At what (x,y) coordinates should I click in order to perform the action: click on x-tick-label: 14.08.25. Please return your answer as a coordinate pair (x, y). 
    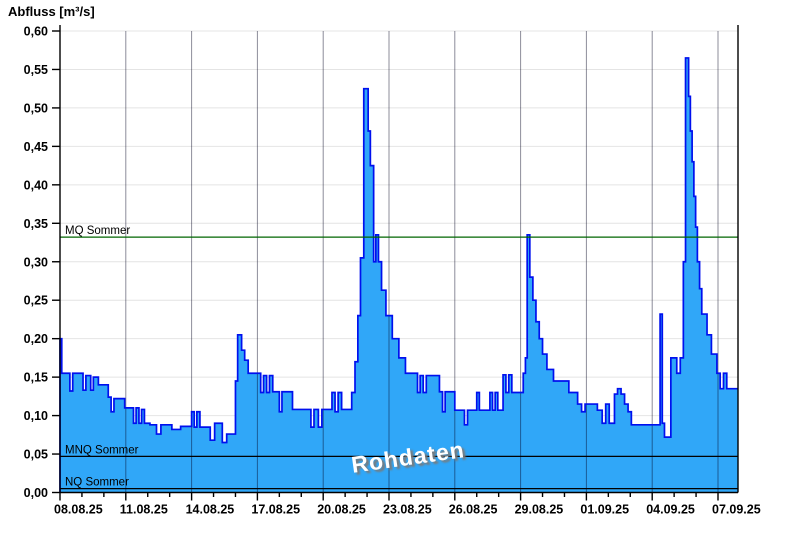
    Looking at the image, I should click on (210, 510).